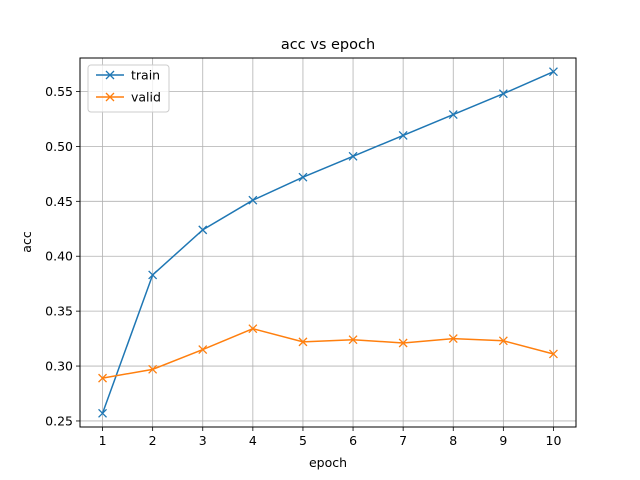 Image resolution: width=640 pixels, height=480 pixels. Describe the element at coordinates (128, 88) in the screenshot. I see `legend: train valid` at that location.